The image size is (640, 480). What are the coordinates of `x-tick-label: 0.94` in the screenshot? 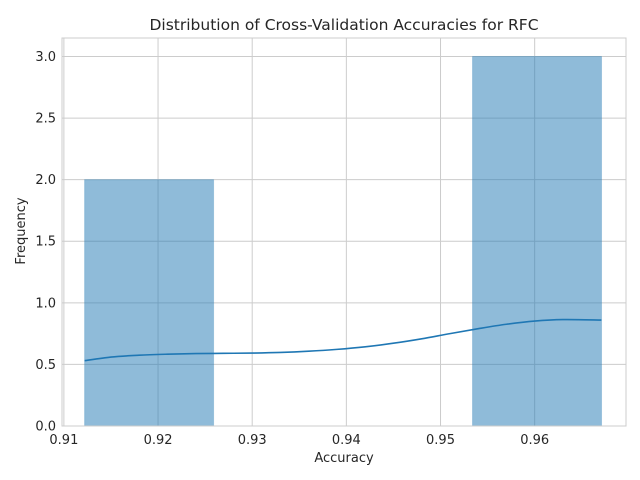 It's located at (346, 440).